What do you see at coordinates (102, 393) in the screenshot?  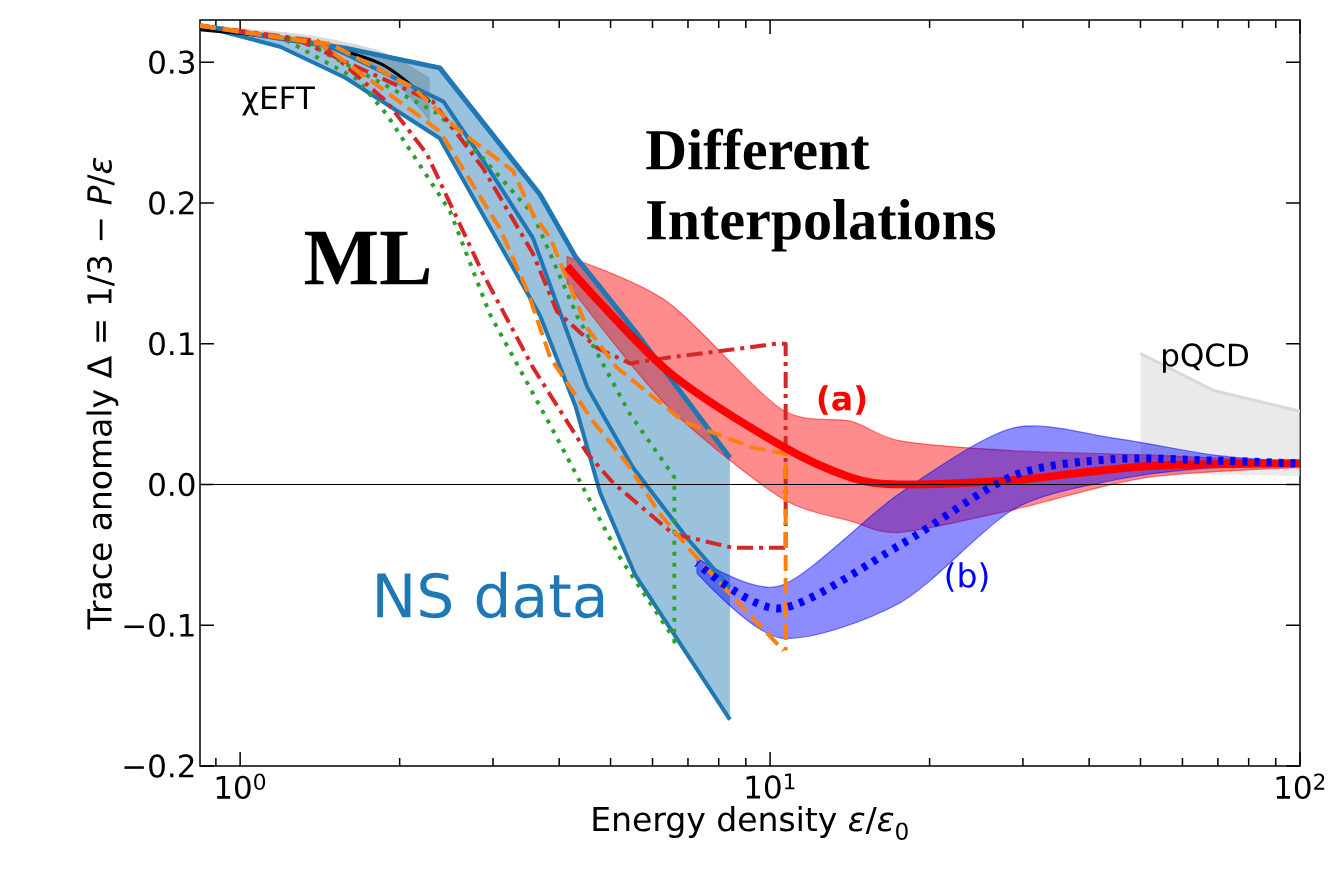 I see `y-axis-title: Trace anomaly Δ = 1/3 − P/ε` at bounding box center [102, 393].